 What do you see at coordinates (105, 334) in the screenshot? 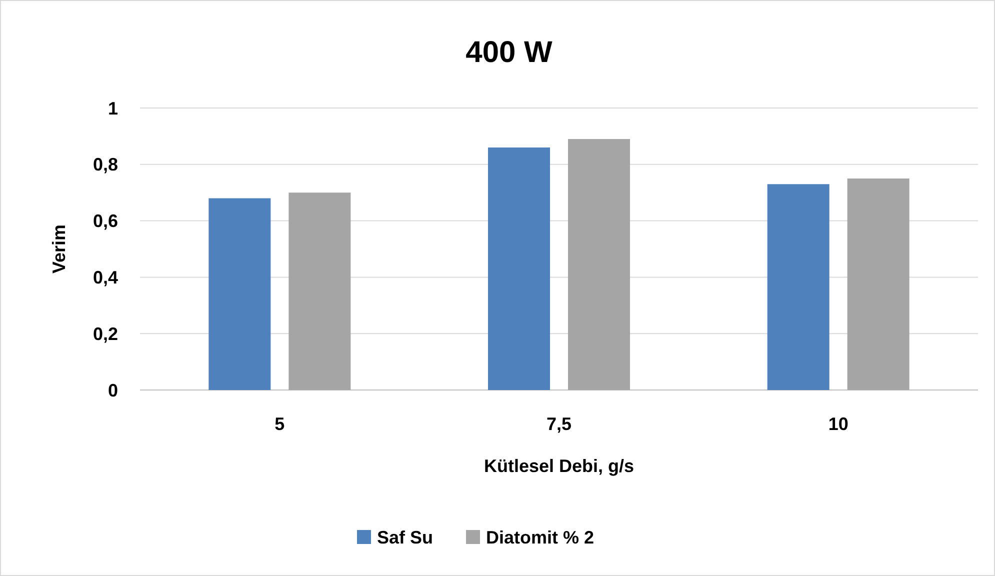
I see `y-tick-label: 0,2` at bounding box center [105, 334].